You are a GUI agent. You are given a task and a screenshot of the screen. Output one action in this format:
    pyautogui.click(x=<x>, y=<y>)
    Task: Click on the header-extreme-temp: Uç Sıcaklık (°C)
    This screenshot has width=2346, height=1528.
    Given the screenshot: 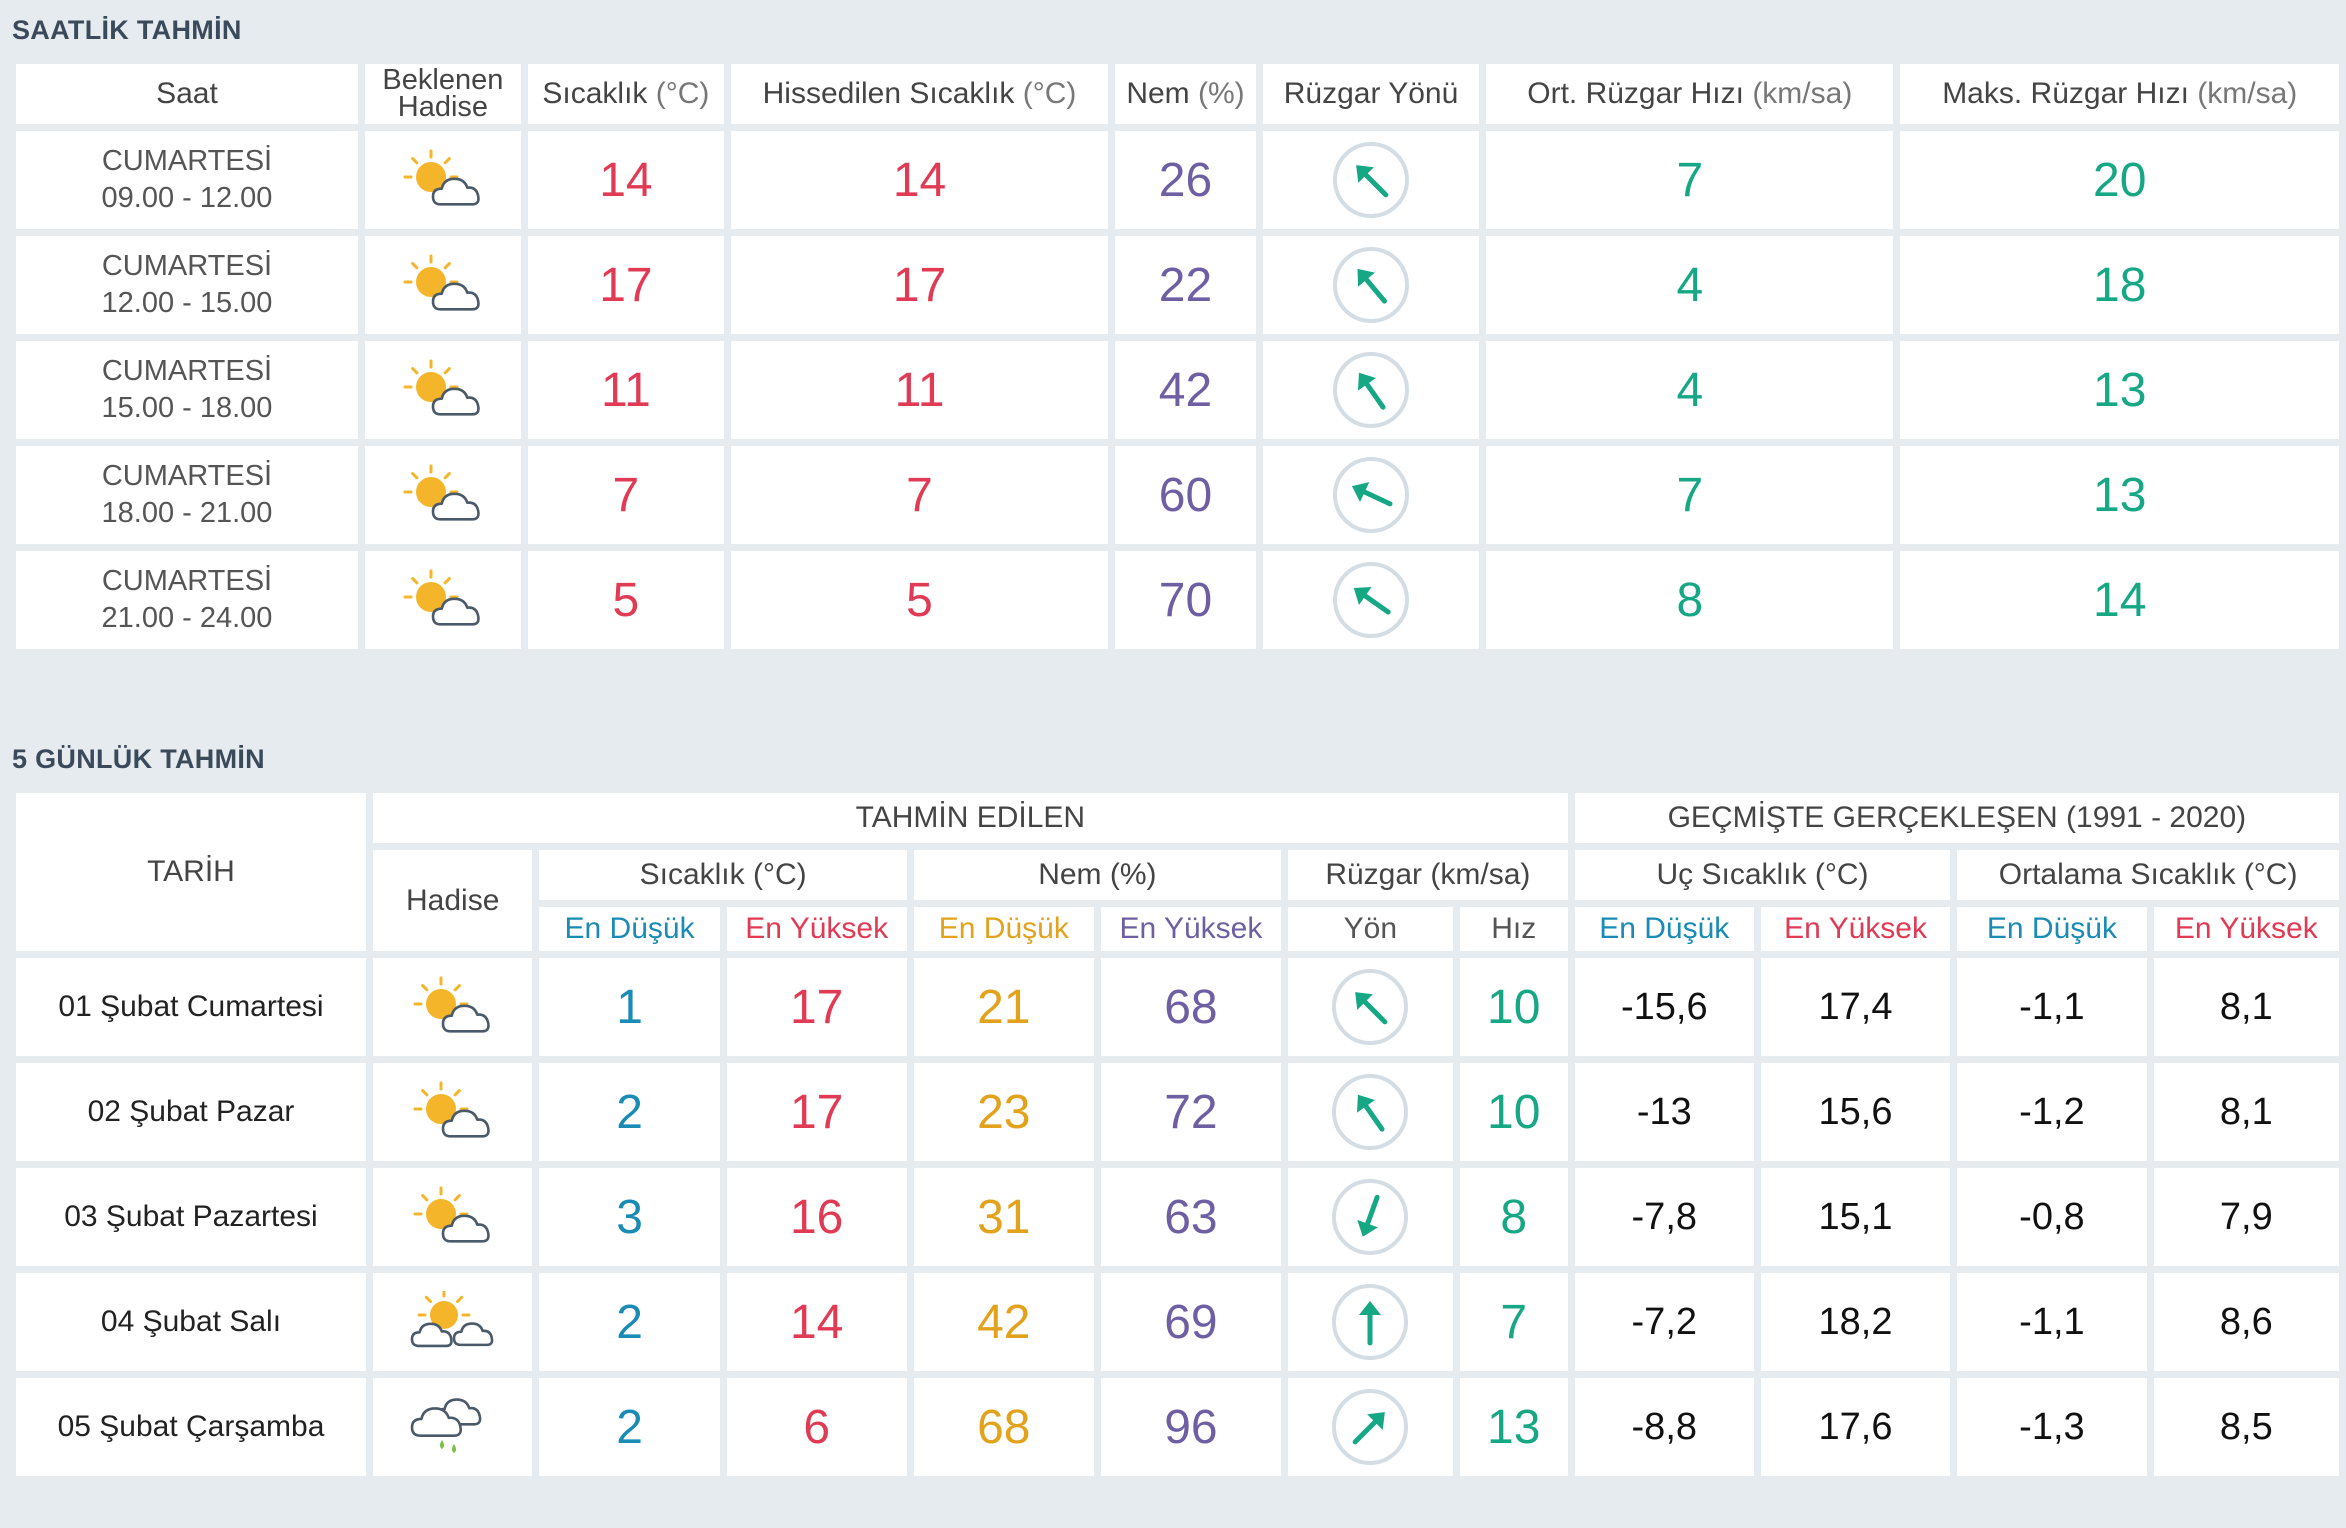 What is the action you would take?
    pyautogui.click(x=1762, y=875)
    